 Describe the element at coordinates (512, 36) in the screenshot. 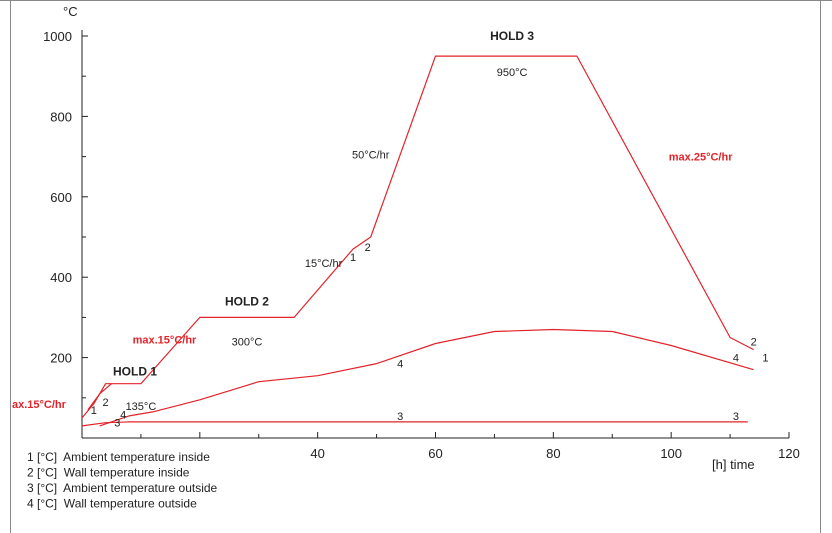

I see `annotation-label: HOLD 3` at that location.